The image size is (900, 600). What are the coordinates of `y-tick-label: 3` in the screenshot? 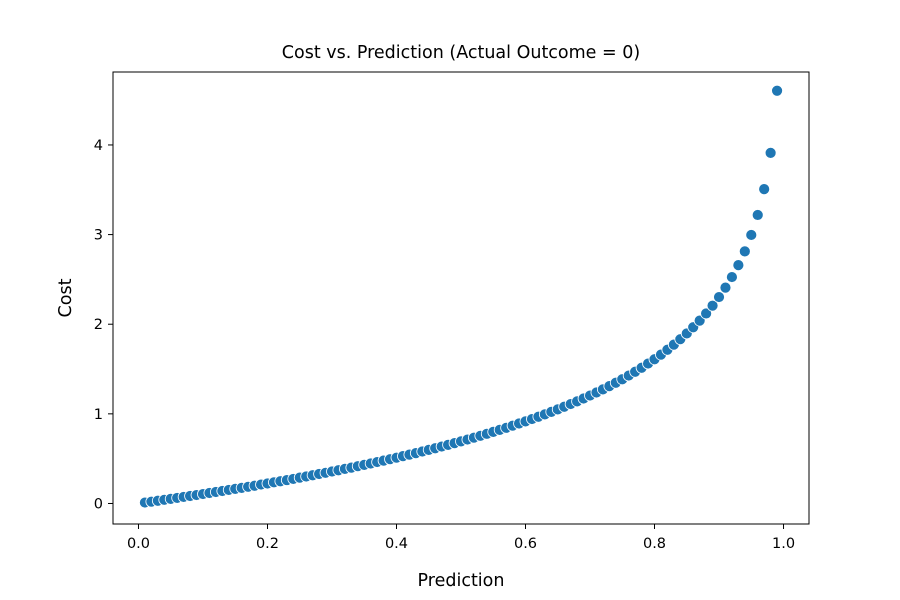 It's located at (98, 236).